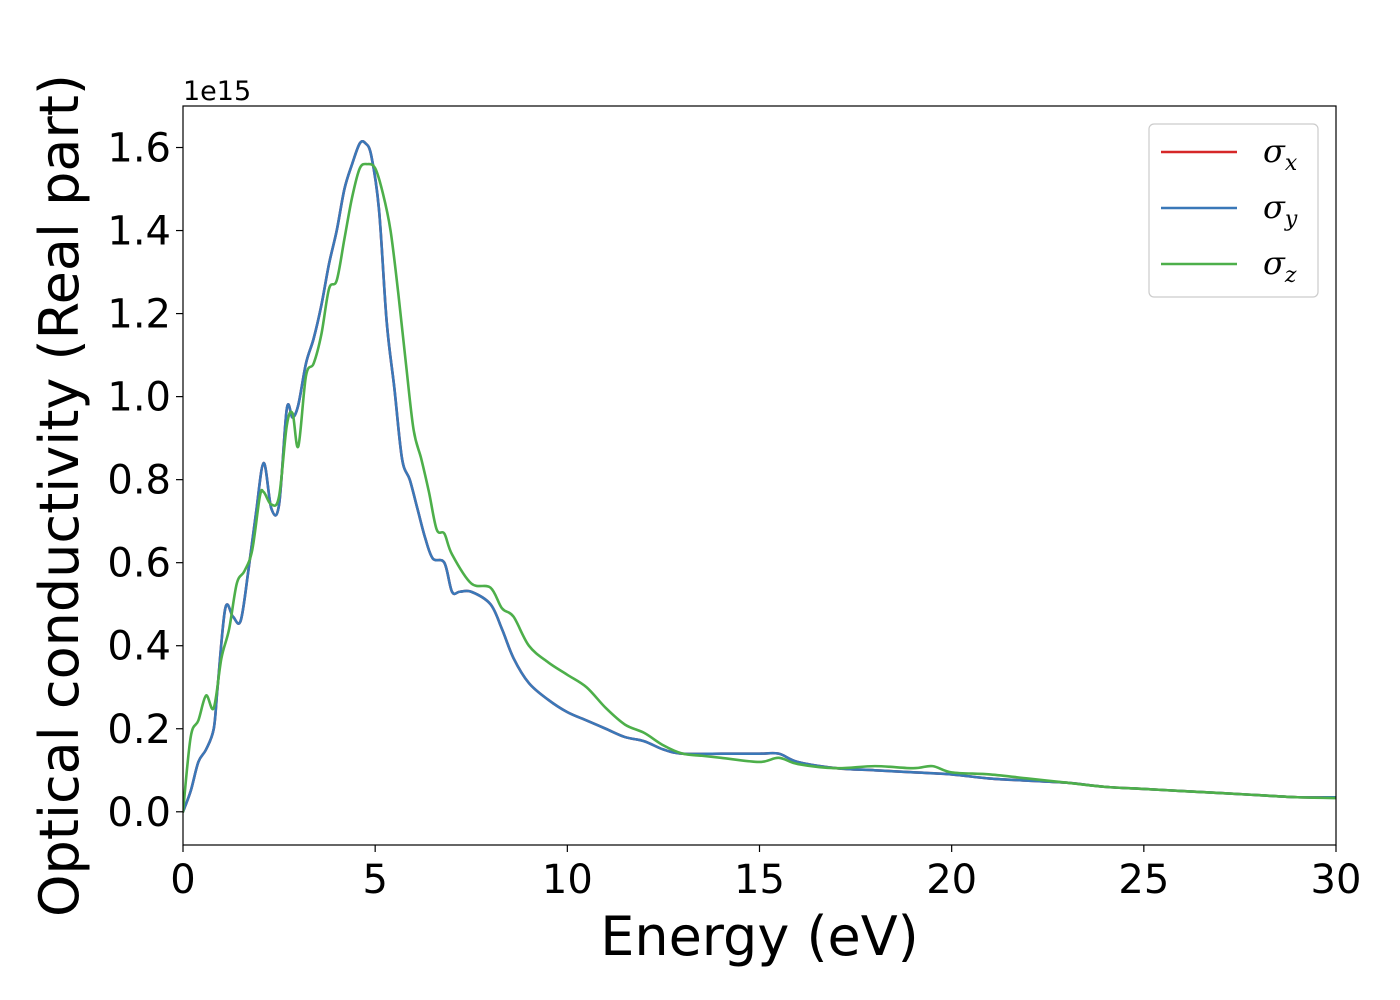 Image resolution: width=1400 pixels, height=1000 pixels. I want to click on y-axis-title: Optical conductivity (Real part), so click(59, 495).